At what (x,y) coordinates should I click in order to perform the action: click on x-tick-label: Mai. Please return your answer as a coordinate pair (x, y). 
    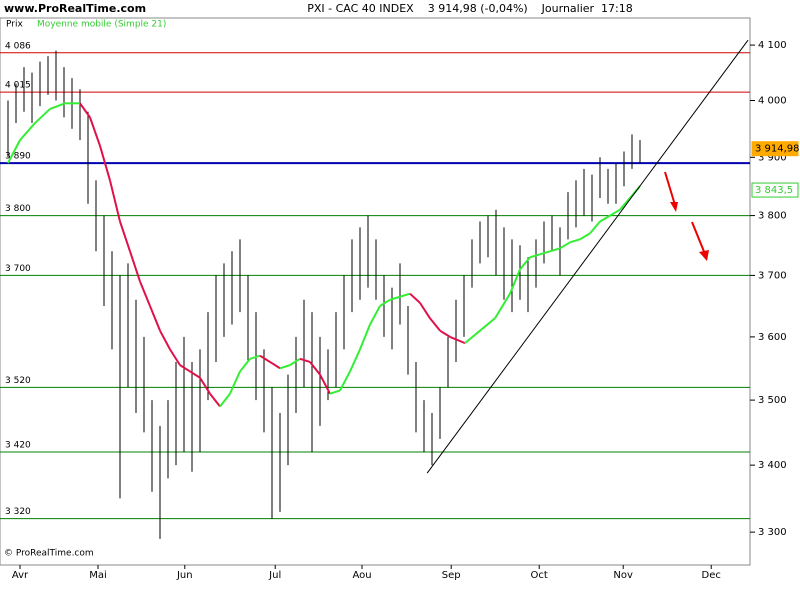
    Looking at the image, I should click on (98, 575).